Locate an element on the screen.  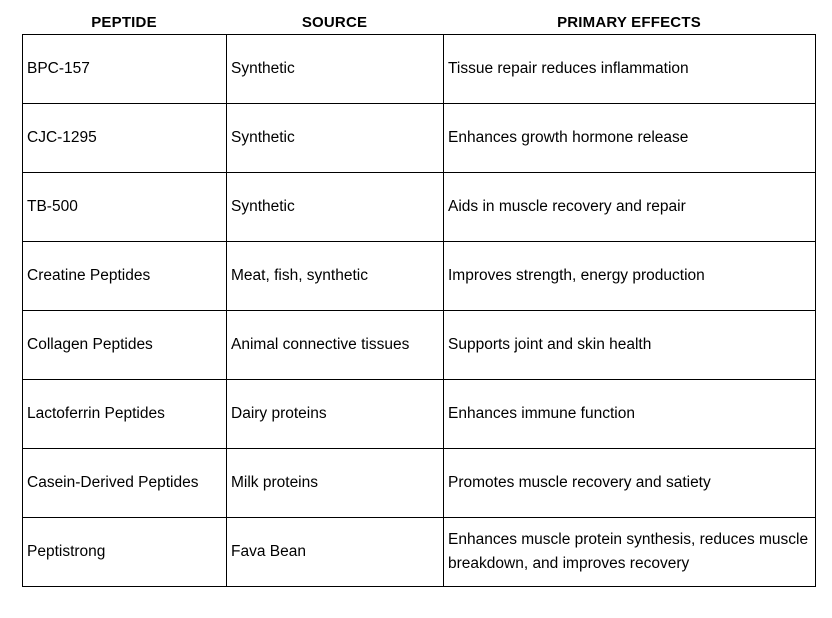
effects-cell: Promotes muscle recovery and satiety is located at coordinates (629, 483).